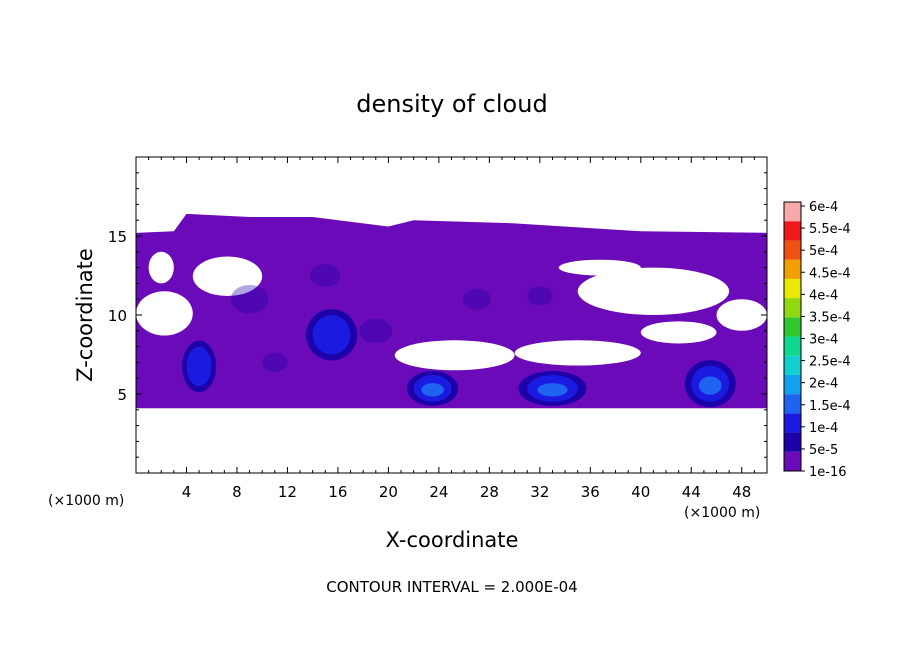 The width and height of the screenshot is (904, 654). I want to click on colorbar-label: 4.5e-4, so click(830, 273).